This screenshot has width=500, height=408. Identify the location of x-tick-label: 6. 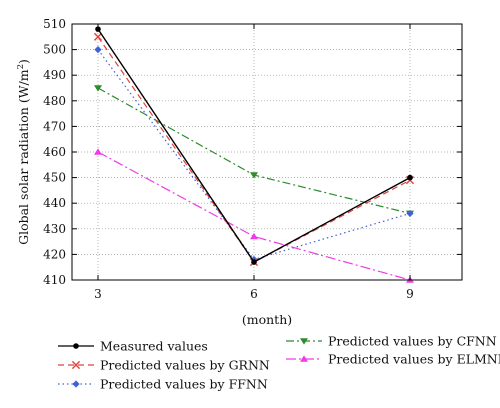
(254, 294).